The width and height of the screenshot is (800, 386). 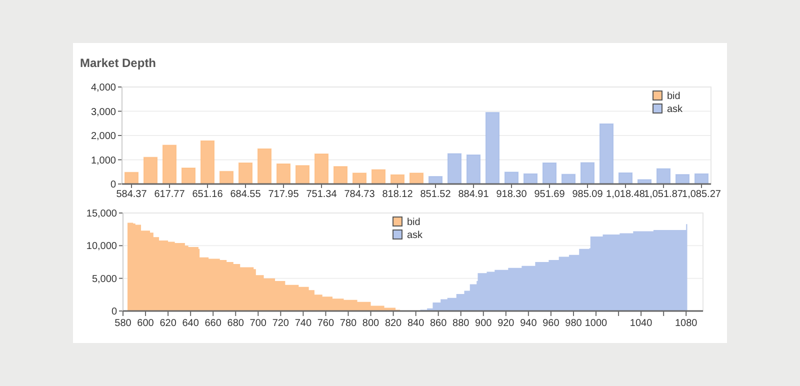 What do you see at coordinates (103, 136) in the screenshot?
I see `y-tick-label: 2,000` at bounding box center [103, 136].